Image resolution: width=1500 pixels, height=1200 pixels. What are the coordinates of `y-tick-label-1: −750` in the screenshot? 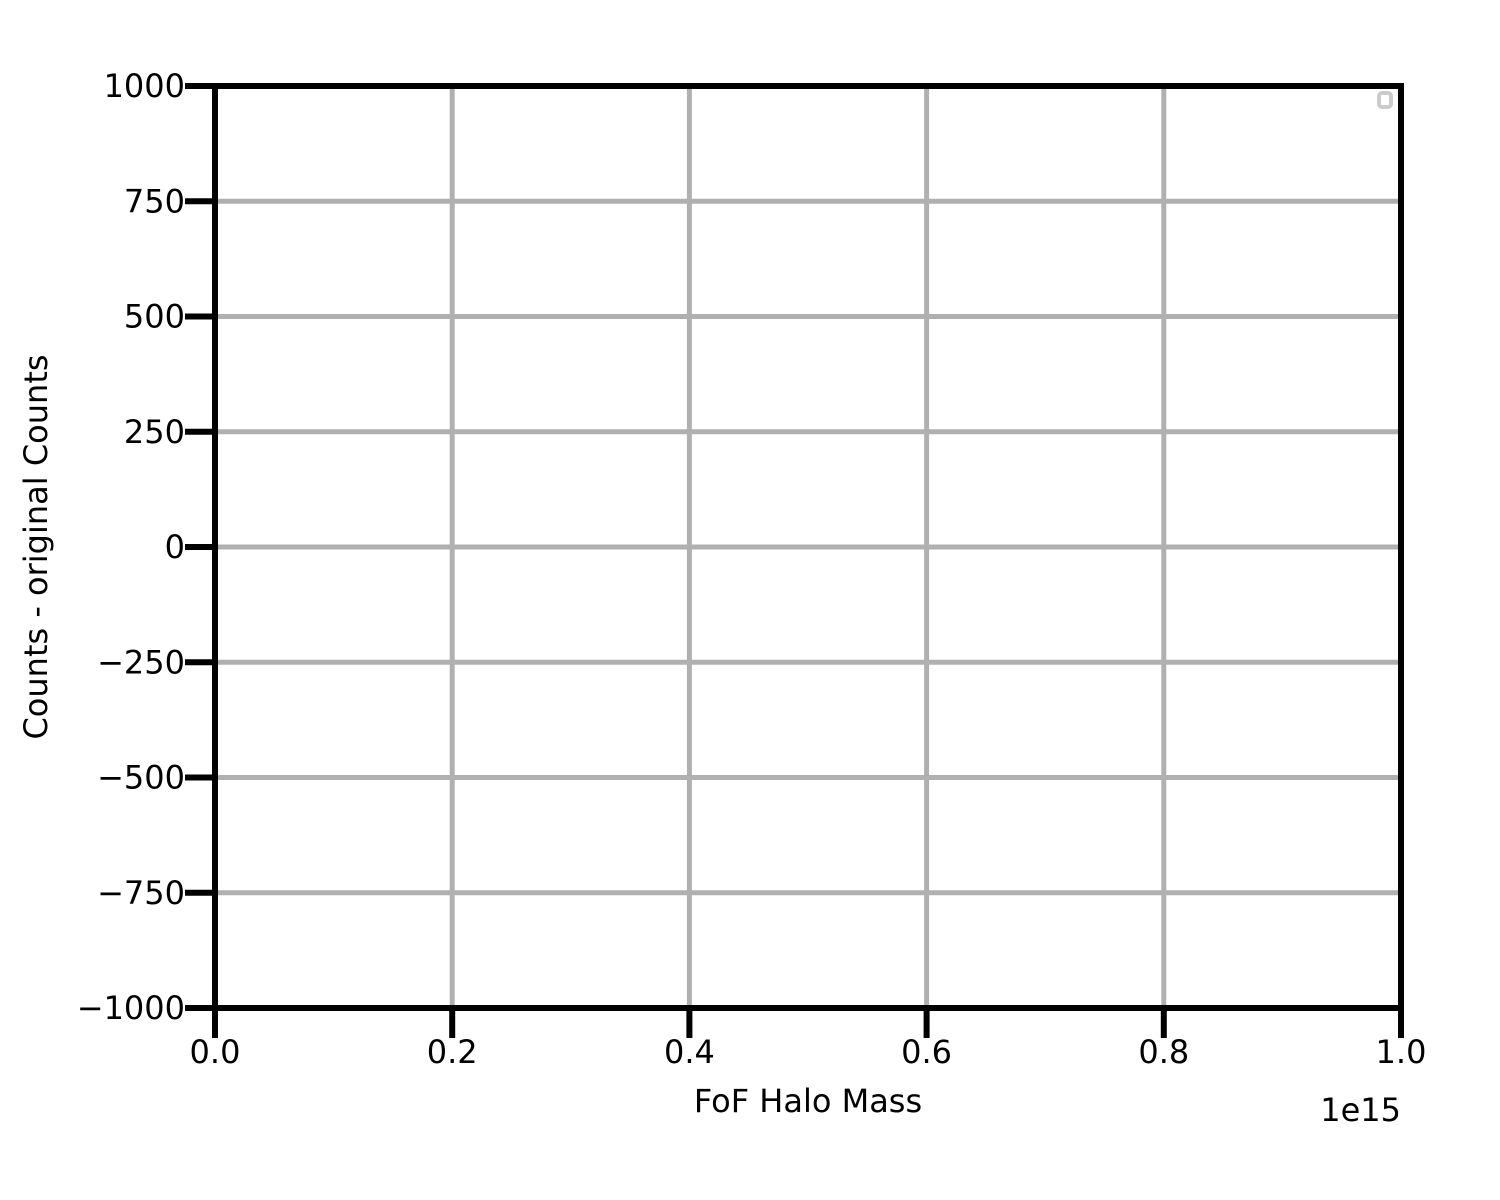 It's located at (141, 893).